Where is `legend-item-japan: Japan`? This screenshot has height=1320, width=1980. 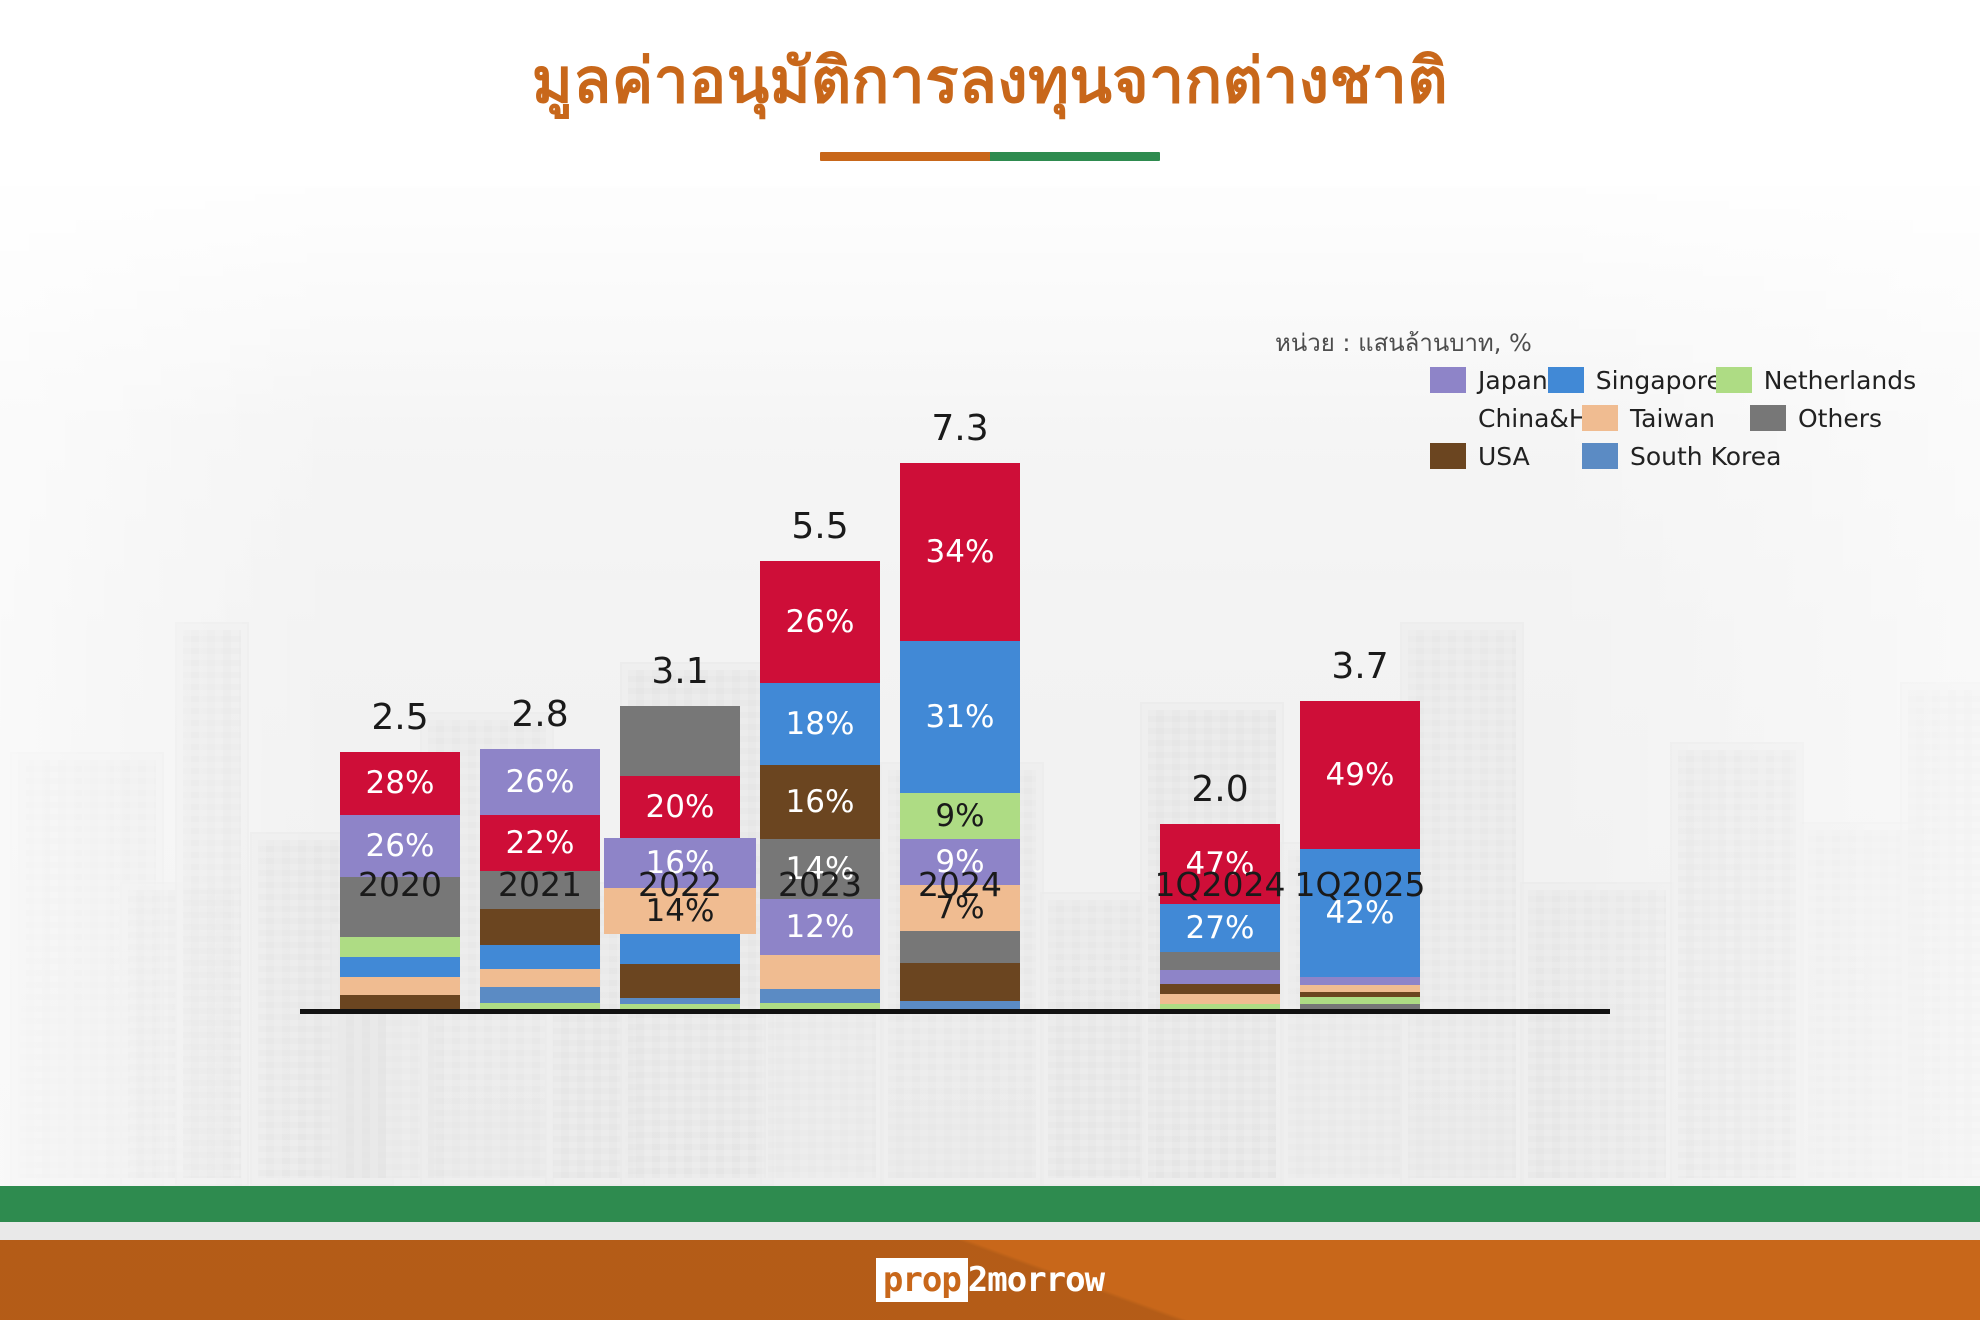 legend-item-japan: Japan is located at coordinates (1489, 380).